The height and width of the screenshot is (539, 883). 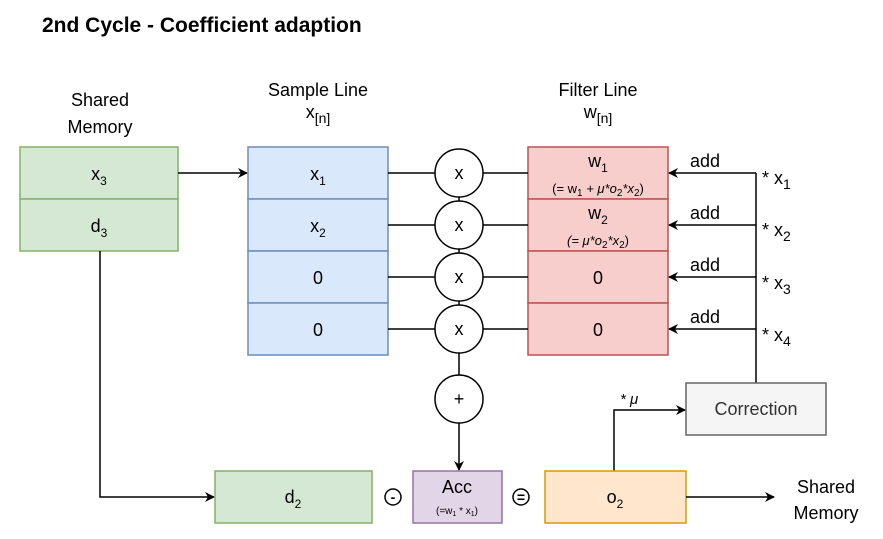 I want to click on shared-memory-cell-x3, so click(x=99, y=173).